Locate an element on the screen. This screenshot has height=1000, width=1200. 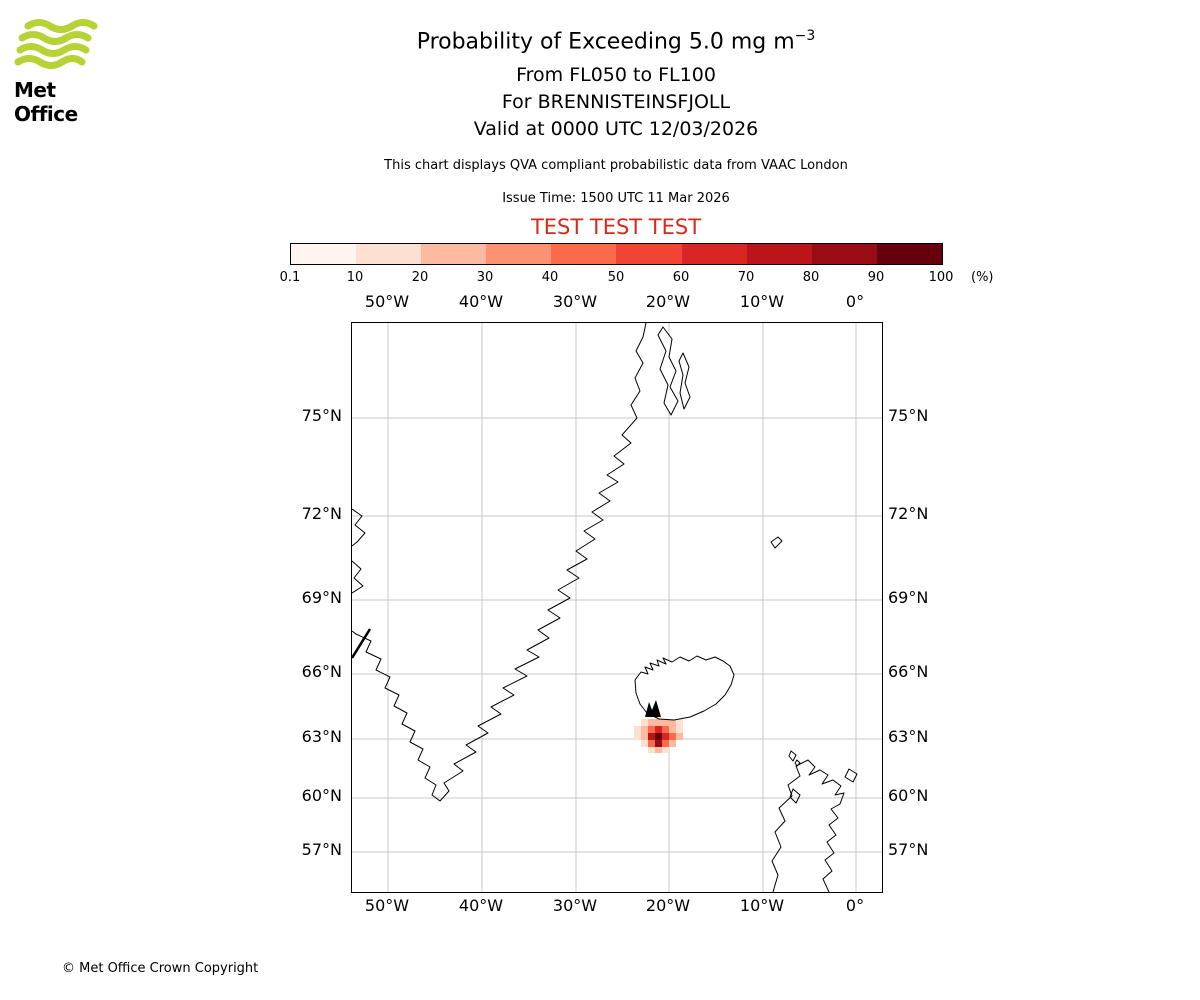
coastline-faroe is located at coordinates (794, 758).